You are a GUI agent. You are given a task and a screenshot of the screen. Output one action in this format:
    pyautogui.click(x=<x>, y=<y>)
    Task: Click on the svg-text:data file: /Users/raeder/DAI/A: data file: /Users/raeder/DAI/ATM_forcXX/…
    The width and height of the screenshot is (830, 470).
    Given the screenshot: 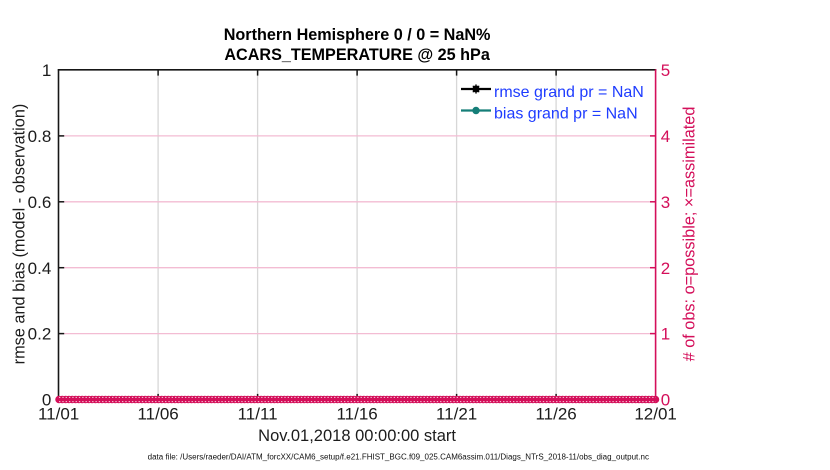 What is the action you would take?
    pyautogui.click(x=398, y=457)
    